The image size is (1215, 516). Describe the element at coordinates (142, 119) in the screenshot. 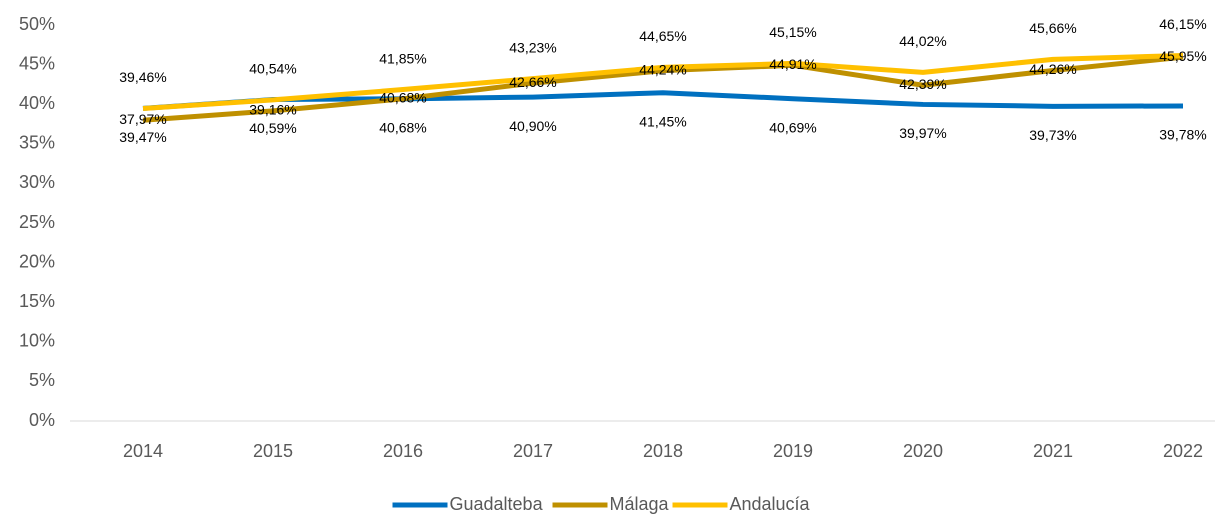

I see `data-label: 37,97%` at that location.